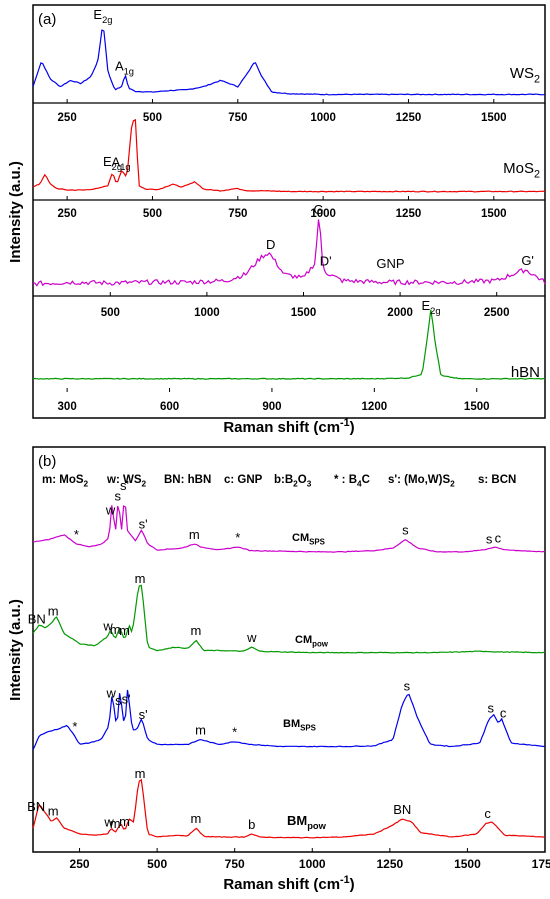  Describe the element at coordinates (299, 725) in the screenshot. I see `sample-name: BMSPS` at that location.